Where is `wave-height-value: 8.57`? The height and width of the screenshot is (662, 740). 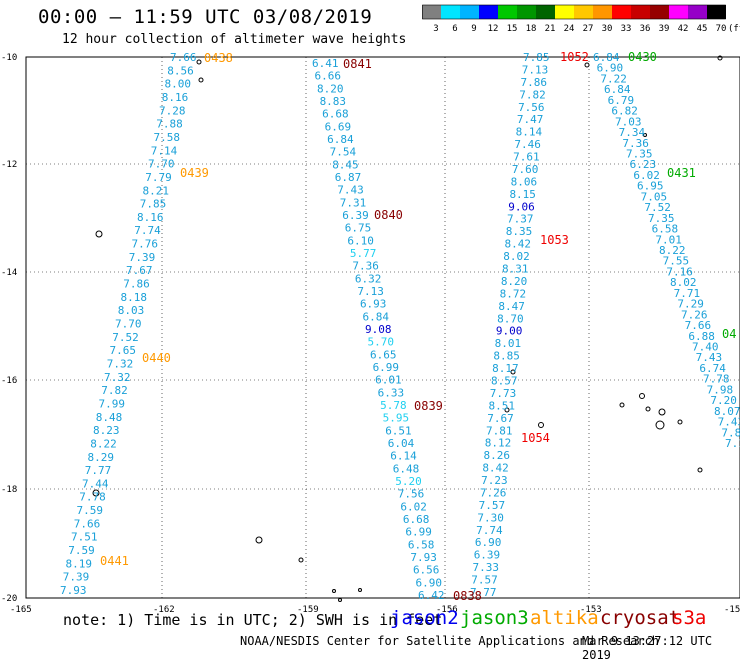
wave-height-value: 8.57 is located at coordinates (504, 380).